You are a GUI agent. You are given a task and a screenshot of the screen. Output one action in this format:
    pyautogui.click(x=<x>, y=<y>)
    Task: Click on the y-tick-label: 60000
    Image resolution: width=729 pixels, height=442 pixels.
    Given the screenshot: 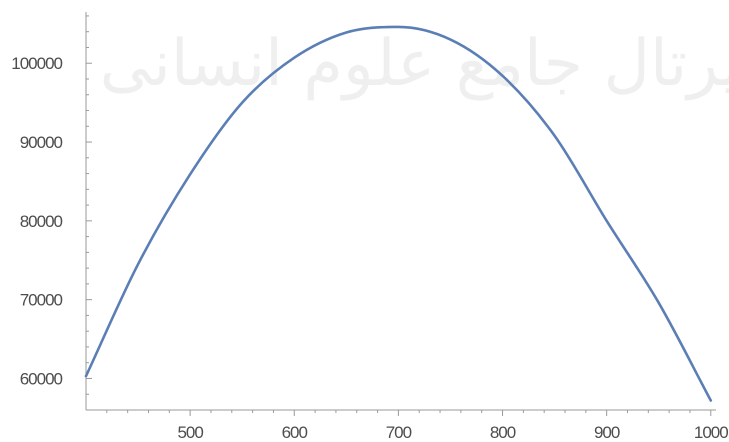 What is the action you would take?
    pyautogui.click(x=41, y=378)
    